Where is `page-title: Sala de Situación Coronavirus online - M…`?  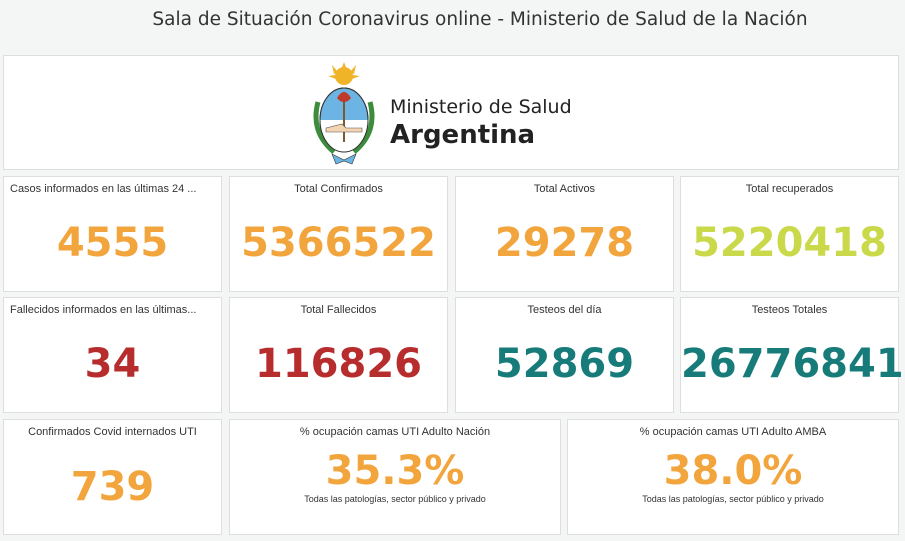 page-title: Sala de Situación Coronavirus online - M… is located at coordinates (480, 19).